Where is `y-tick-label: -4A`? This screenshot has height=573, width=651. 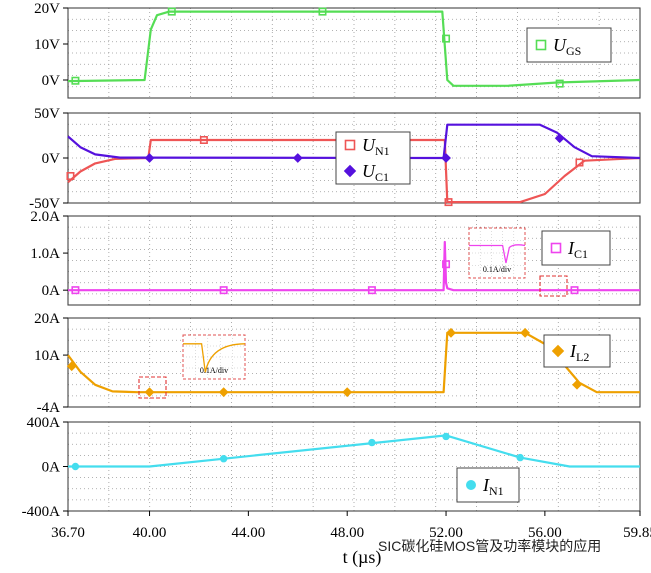
y-tick-label: -4A is located at coordinates (48, 408).